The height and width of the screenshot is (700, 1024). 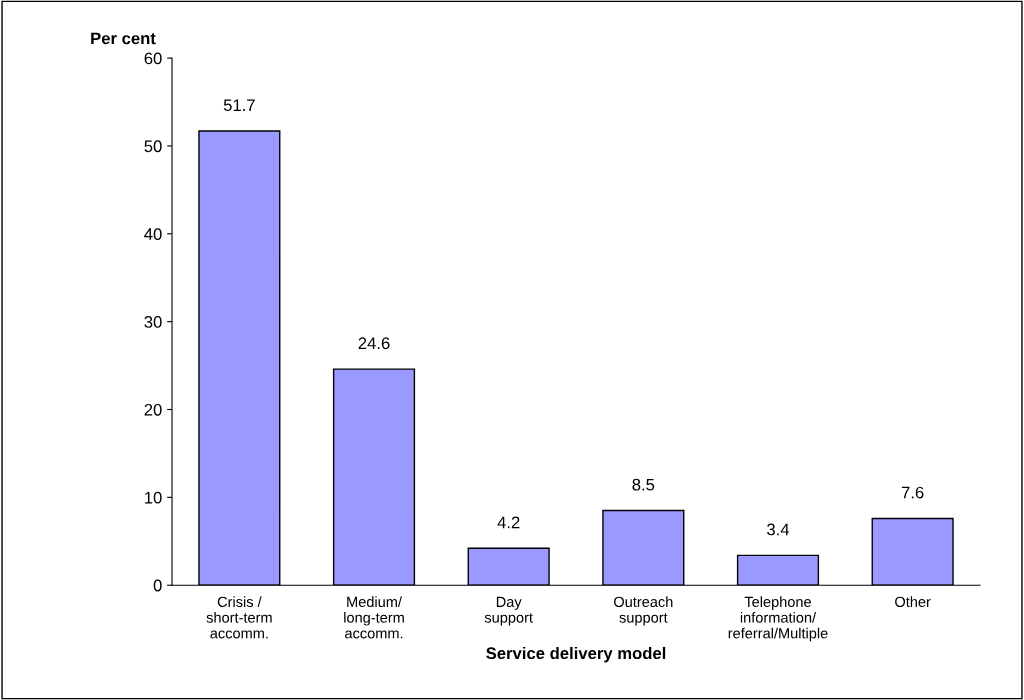 What do you see at coordinates (643, 484) in the screenshot?
I see `data-label: 8.5` at bounding box center [643, 484].